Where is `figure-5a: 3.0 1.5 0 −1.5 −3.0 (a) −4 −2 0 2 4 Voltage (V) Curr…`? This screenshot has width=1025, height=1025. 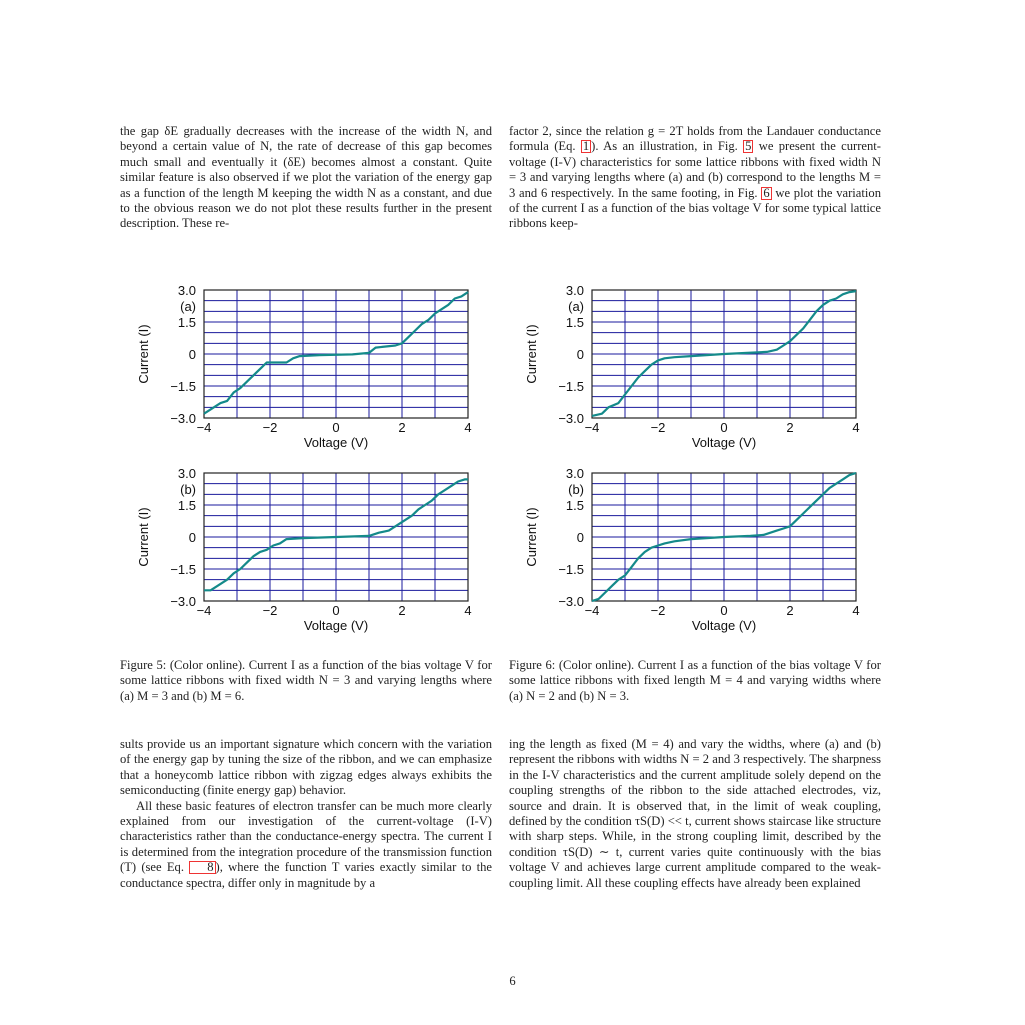
figure-5a: 3.0 1.5 0 −1.5 −3.0 (a) −4 −2 0 2 4 Voltage (V) Curr… is located at coordinates (308, 368).